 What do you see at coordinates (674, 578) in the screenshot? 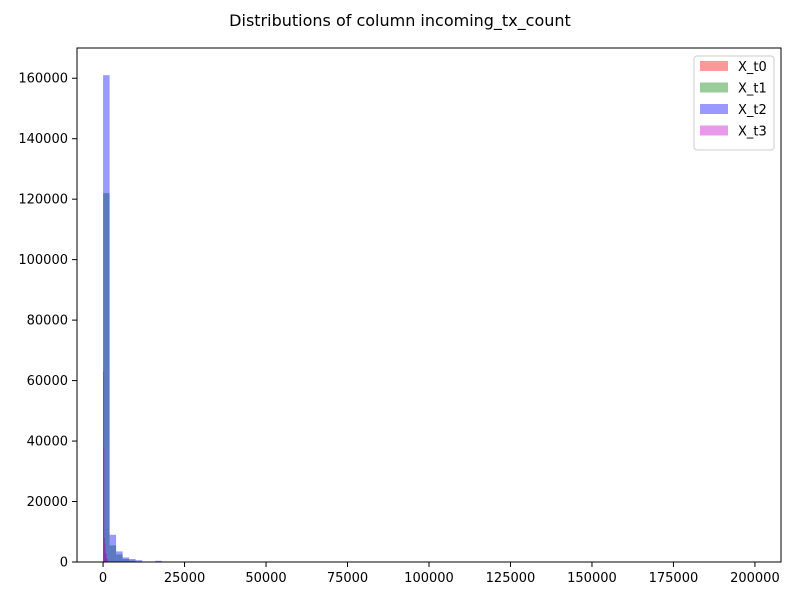
I see `x-tick-label: 175000` at bounding box center [674, 578].